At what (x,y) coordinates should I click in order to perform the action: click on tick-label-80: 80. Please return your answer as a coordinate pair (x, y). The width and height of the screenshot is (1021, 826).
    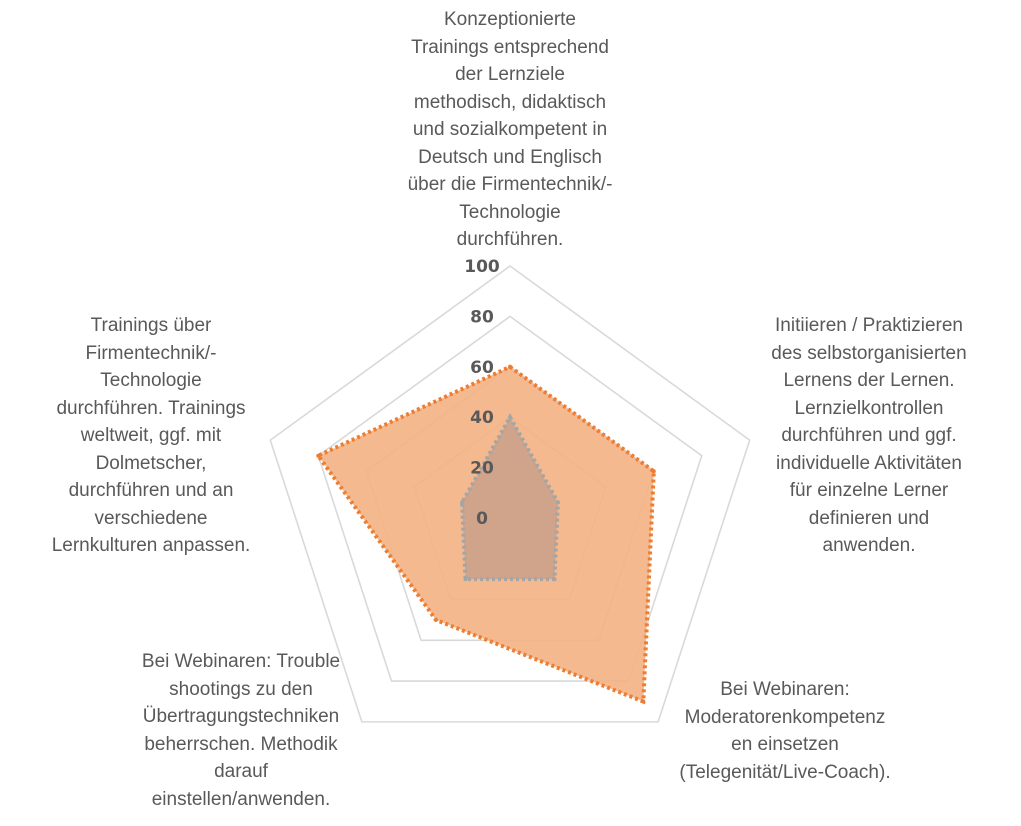
    Looking at the image, I should click on (482, 317).